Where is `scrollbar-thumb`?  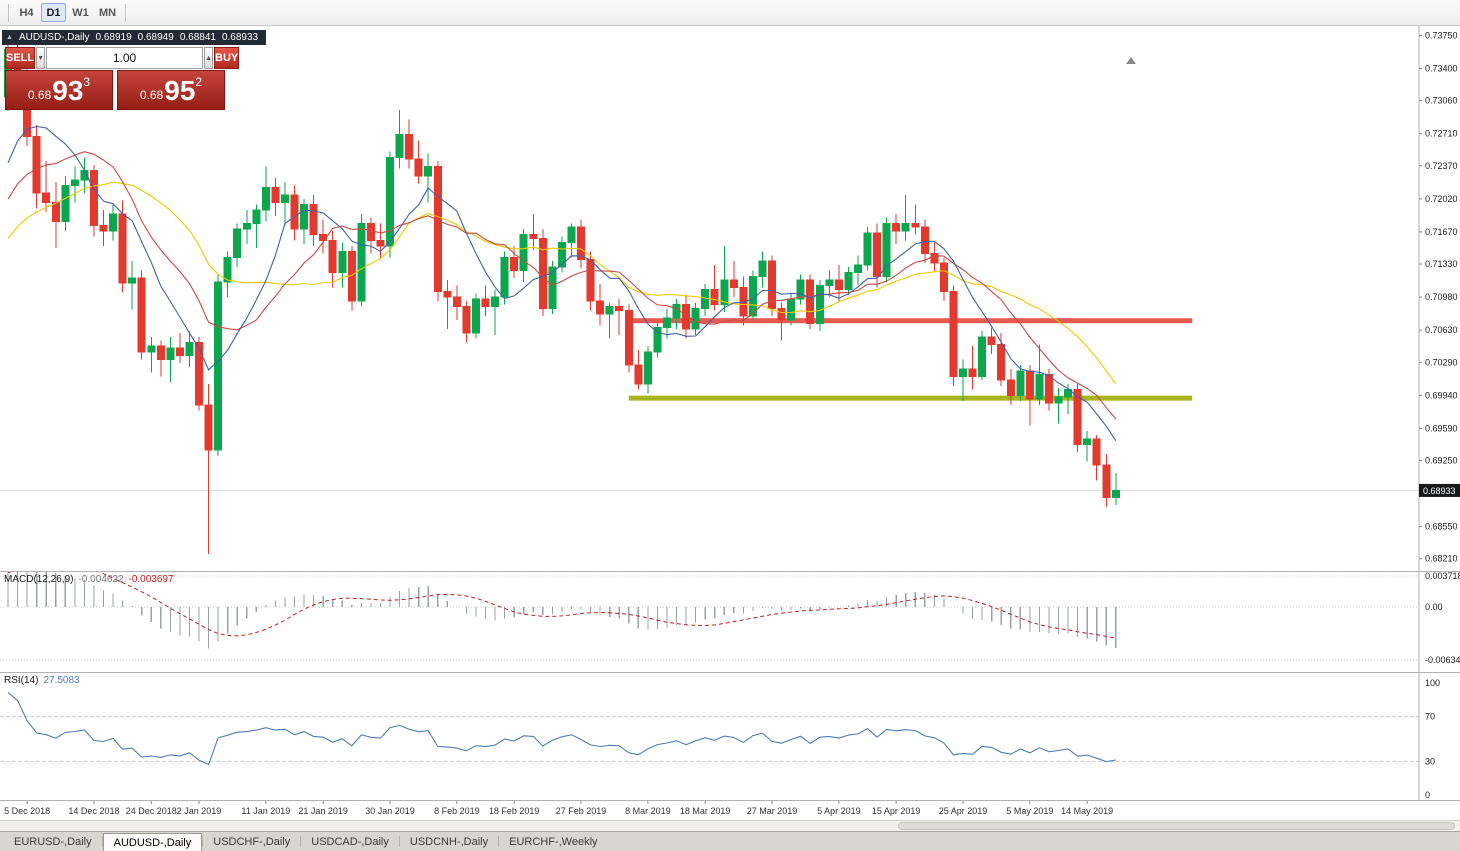 scrollbar-thumb is located at coordinates (1176, 826).